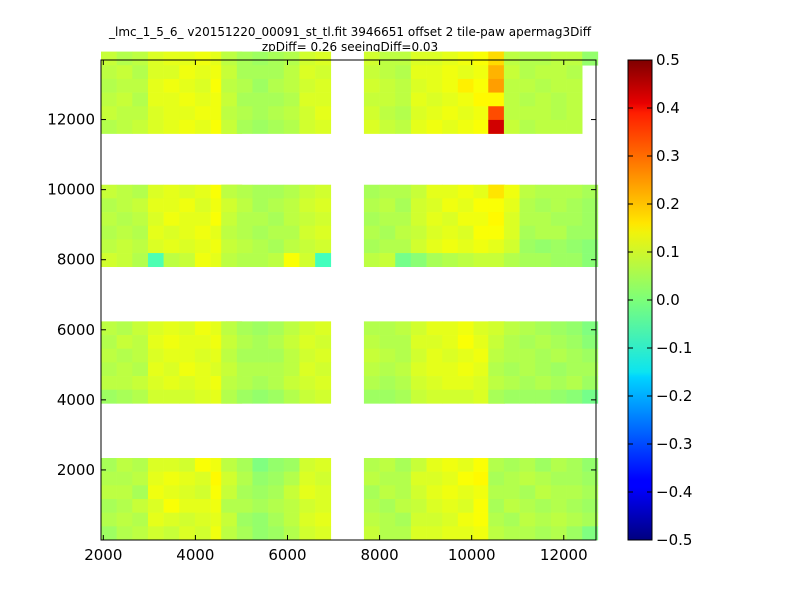 This screenshot has width=800, height=600. Describe the element at coordinates (668, 204) in the screenshot. I see `colorbar-tick-label: 0.2` at that location.